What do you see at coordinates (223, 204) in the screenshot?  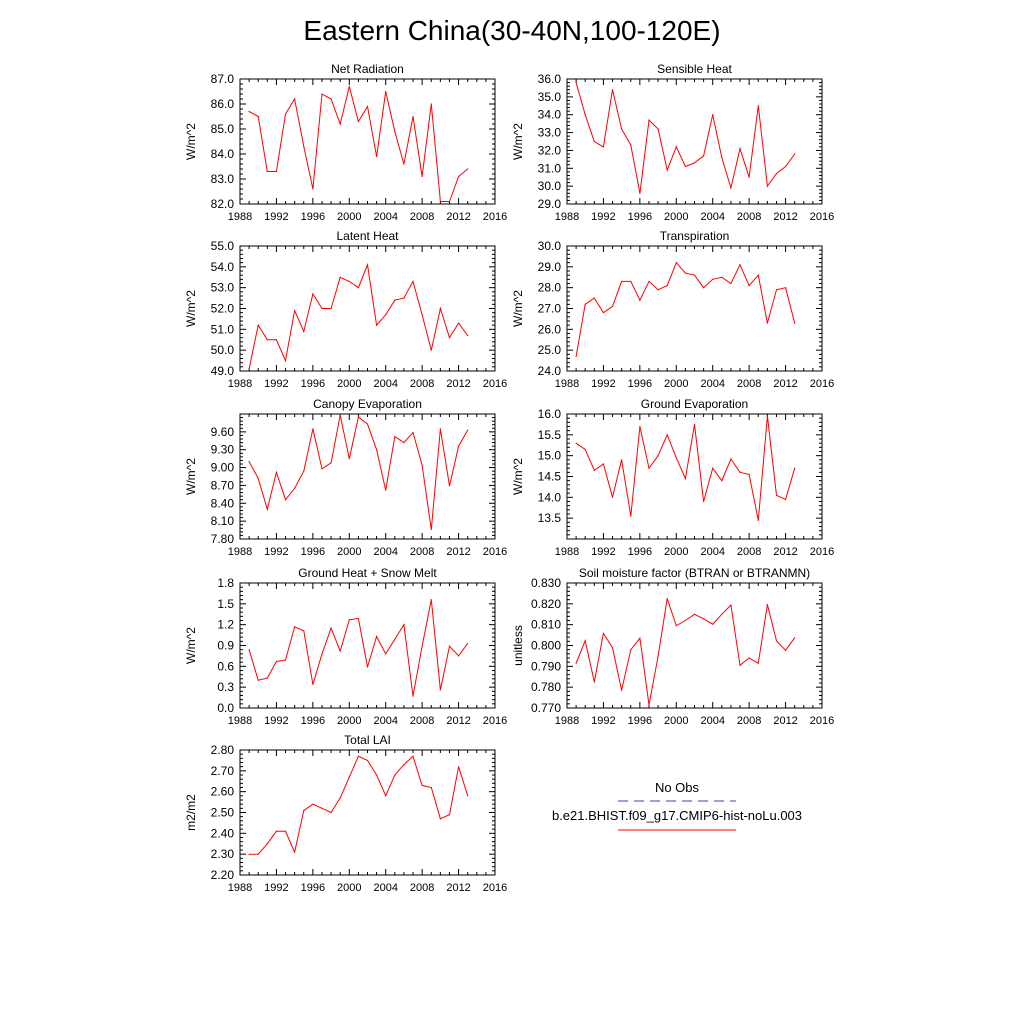 I see `y-tick-label: 82.0` at bounding box center [223, 204].